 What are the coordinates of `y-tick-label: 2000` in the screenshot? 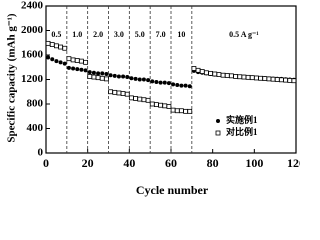 It's located at (32, 30).